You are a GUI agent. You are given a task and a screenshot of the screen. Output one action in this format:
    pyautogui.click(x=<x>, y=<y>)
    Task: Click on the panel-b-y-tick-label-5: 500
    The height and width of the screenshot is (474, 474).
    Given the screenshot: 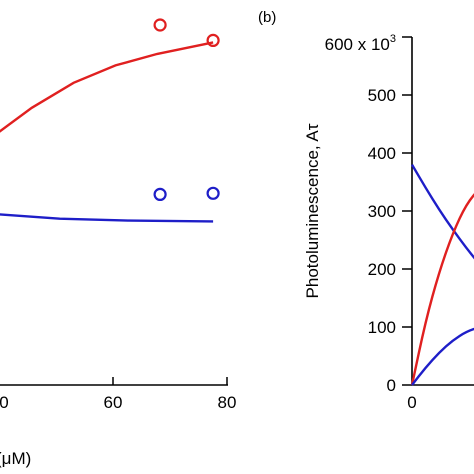 What is the action you would take?
    pyautogui.click(x=382, y=95)
    